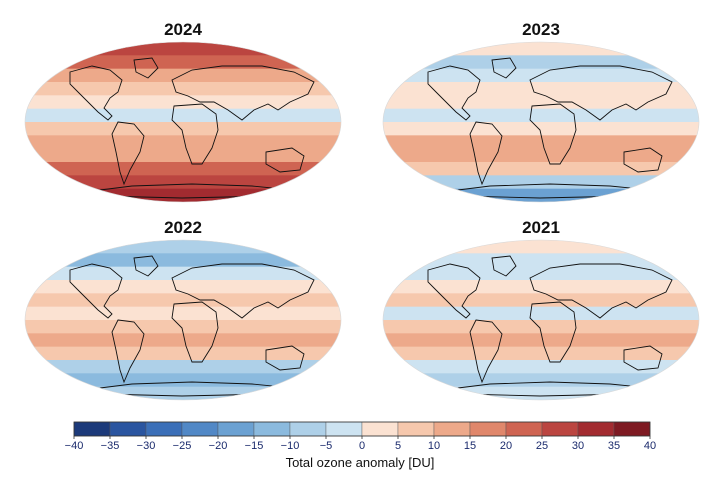  I want to click on panel-title: 2021, so click(541, 227).